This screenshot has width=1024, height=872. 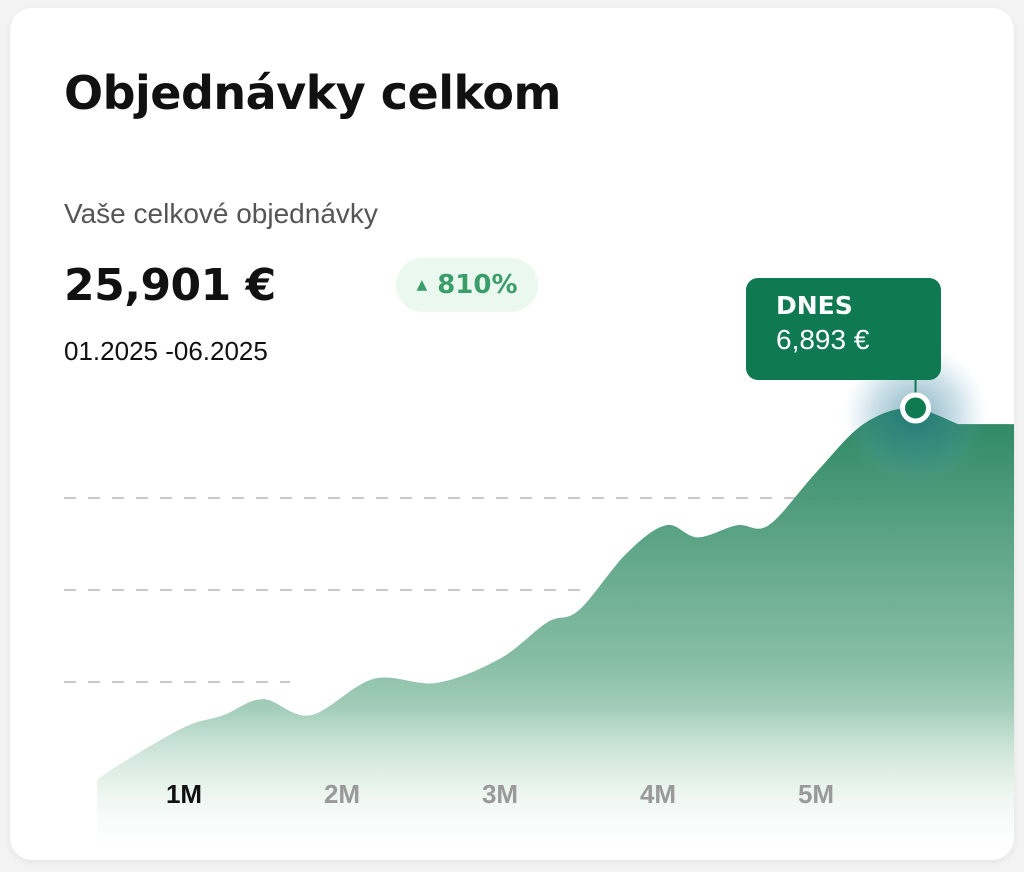 I want to click on x-tick-label: 3M, so click(x=500, y=794).